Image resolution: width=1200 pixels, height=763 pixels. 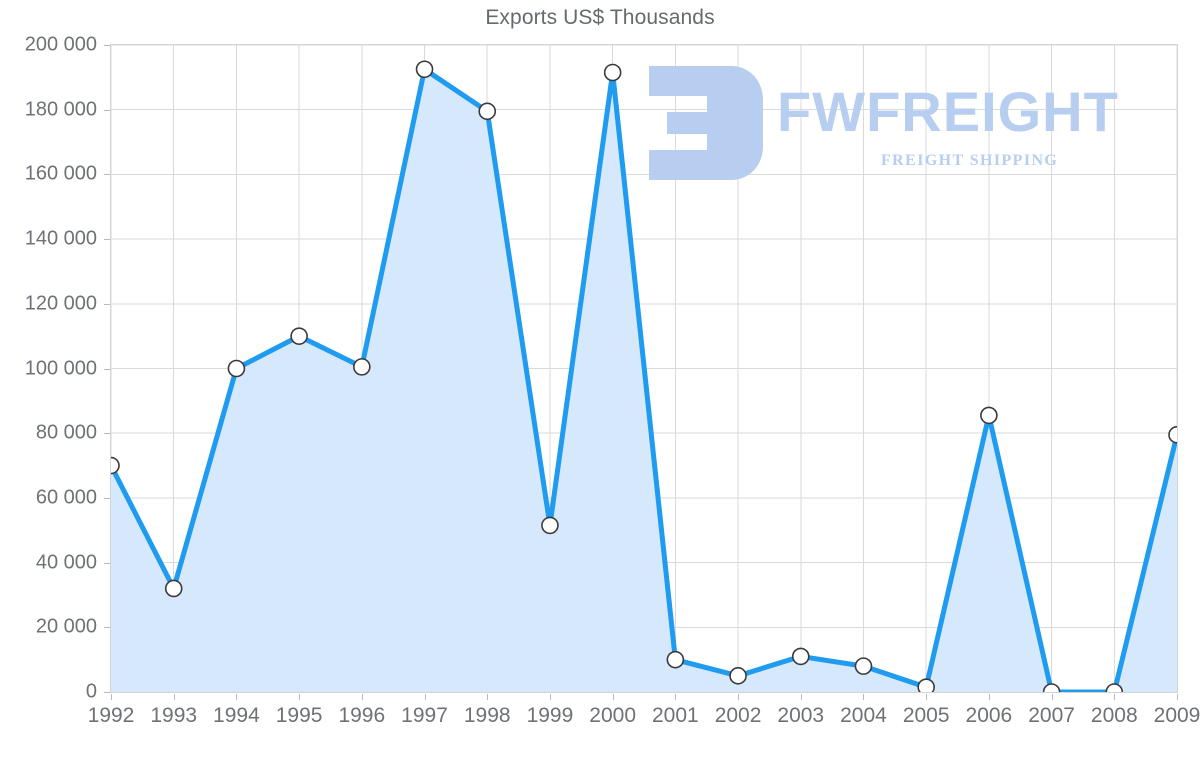 What do you see at coordinates (600, 17) in the screenshot?
I see `chart-title: Exports US$ Thousands` at bounding box center [600, 17].